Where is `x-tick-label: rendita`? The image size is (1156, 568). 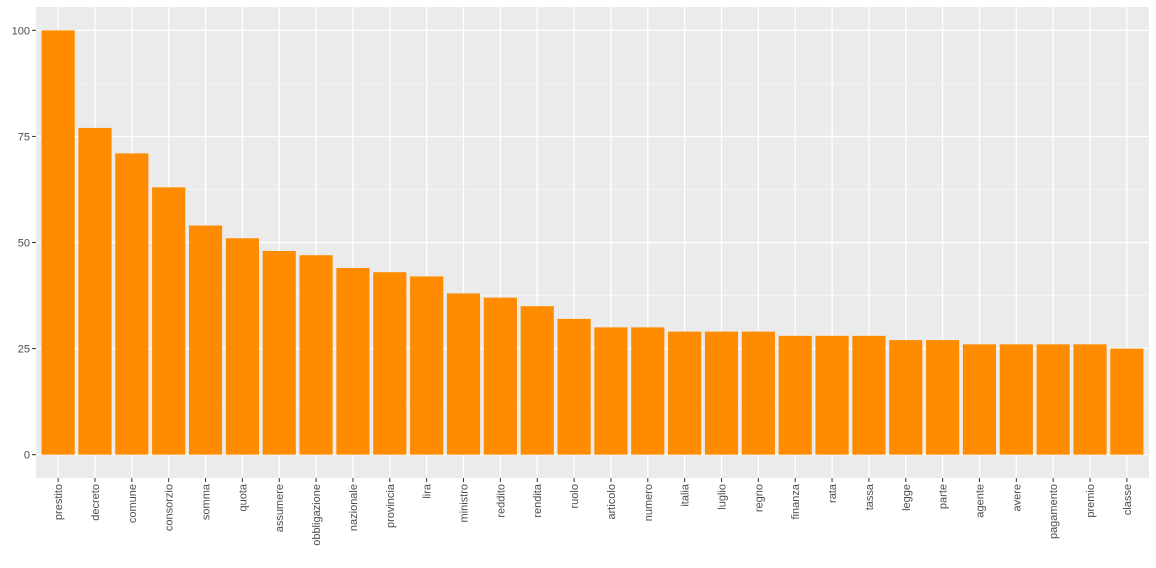 x-tick-label: rendita is located at coordinates (538, 500).